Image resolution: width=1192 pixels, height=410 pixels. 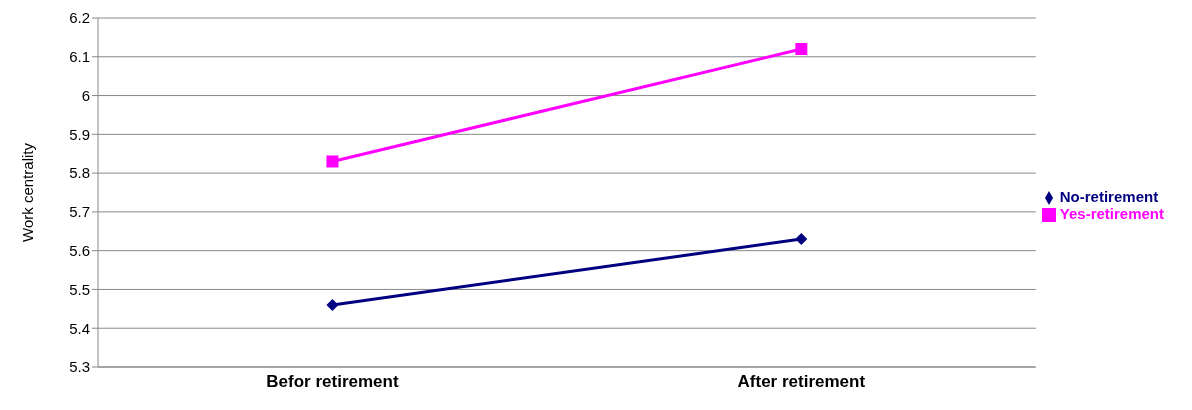 What do you see at coordinates (1109, 196) in the screenshot?
I see `legend-label: No-retirement` at bounding box center [1109, 196].